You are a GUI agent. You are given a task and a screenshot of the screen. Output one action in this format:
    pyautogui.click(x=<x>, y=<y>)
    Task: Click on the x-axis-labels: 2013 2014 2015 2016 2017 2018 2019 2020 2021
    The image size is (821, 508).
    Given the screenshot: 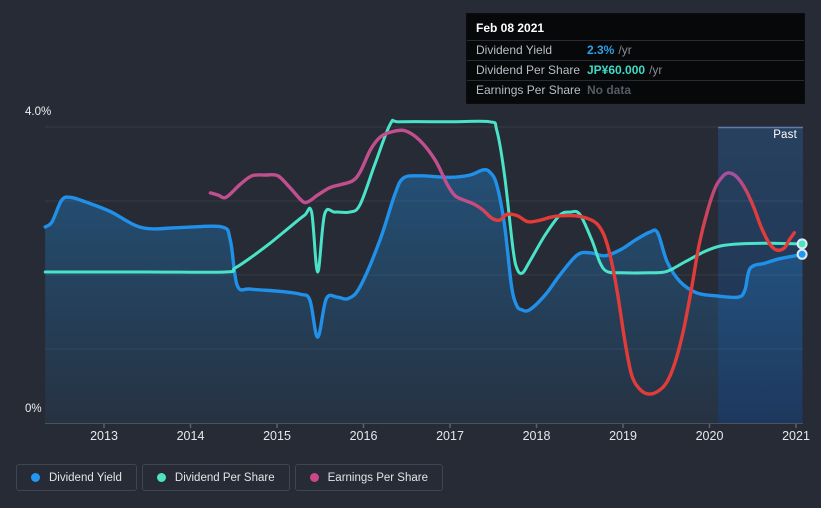 What is the action you would take?
    pyautogui.click(x=410, y=437)
    